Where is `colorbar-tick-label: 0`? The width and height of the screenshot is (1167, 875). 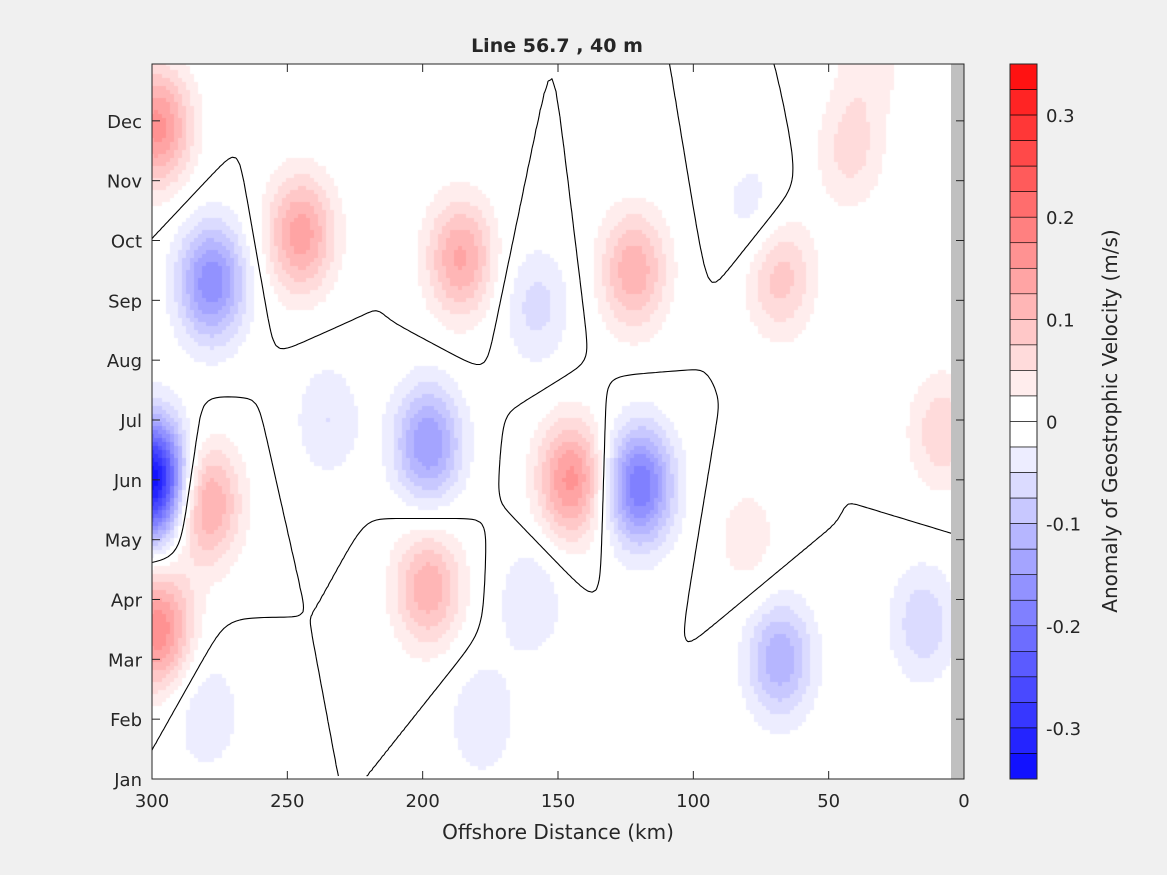 colorbar-tick-label: 0 is located at coordinates (1051, 423).